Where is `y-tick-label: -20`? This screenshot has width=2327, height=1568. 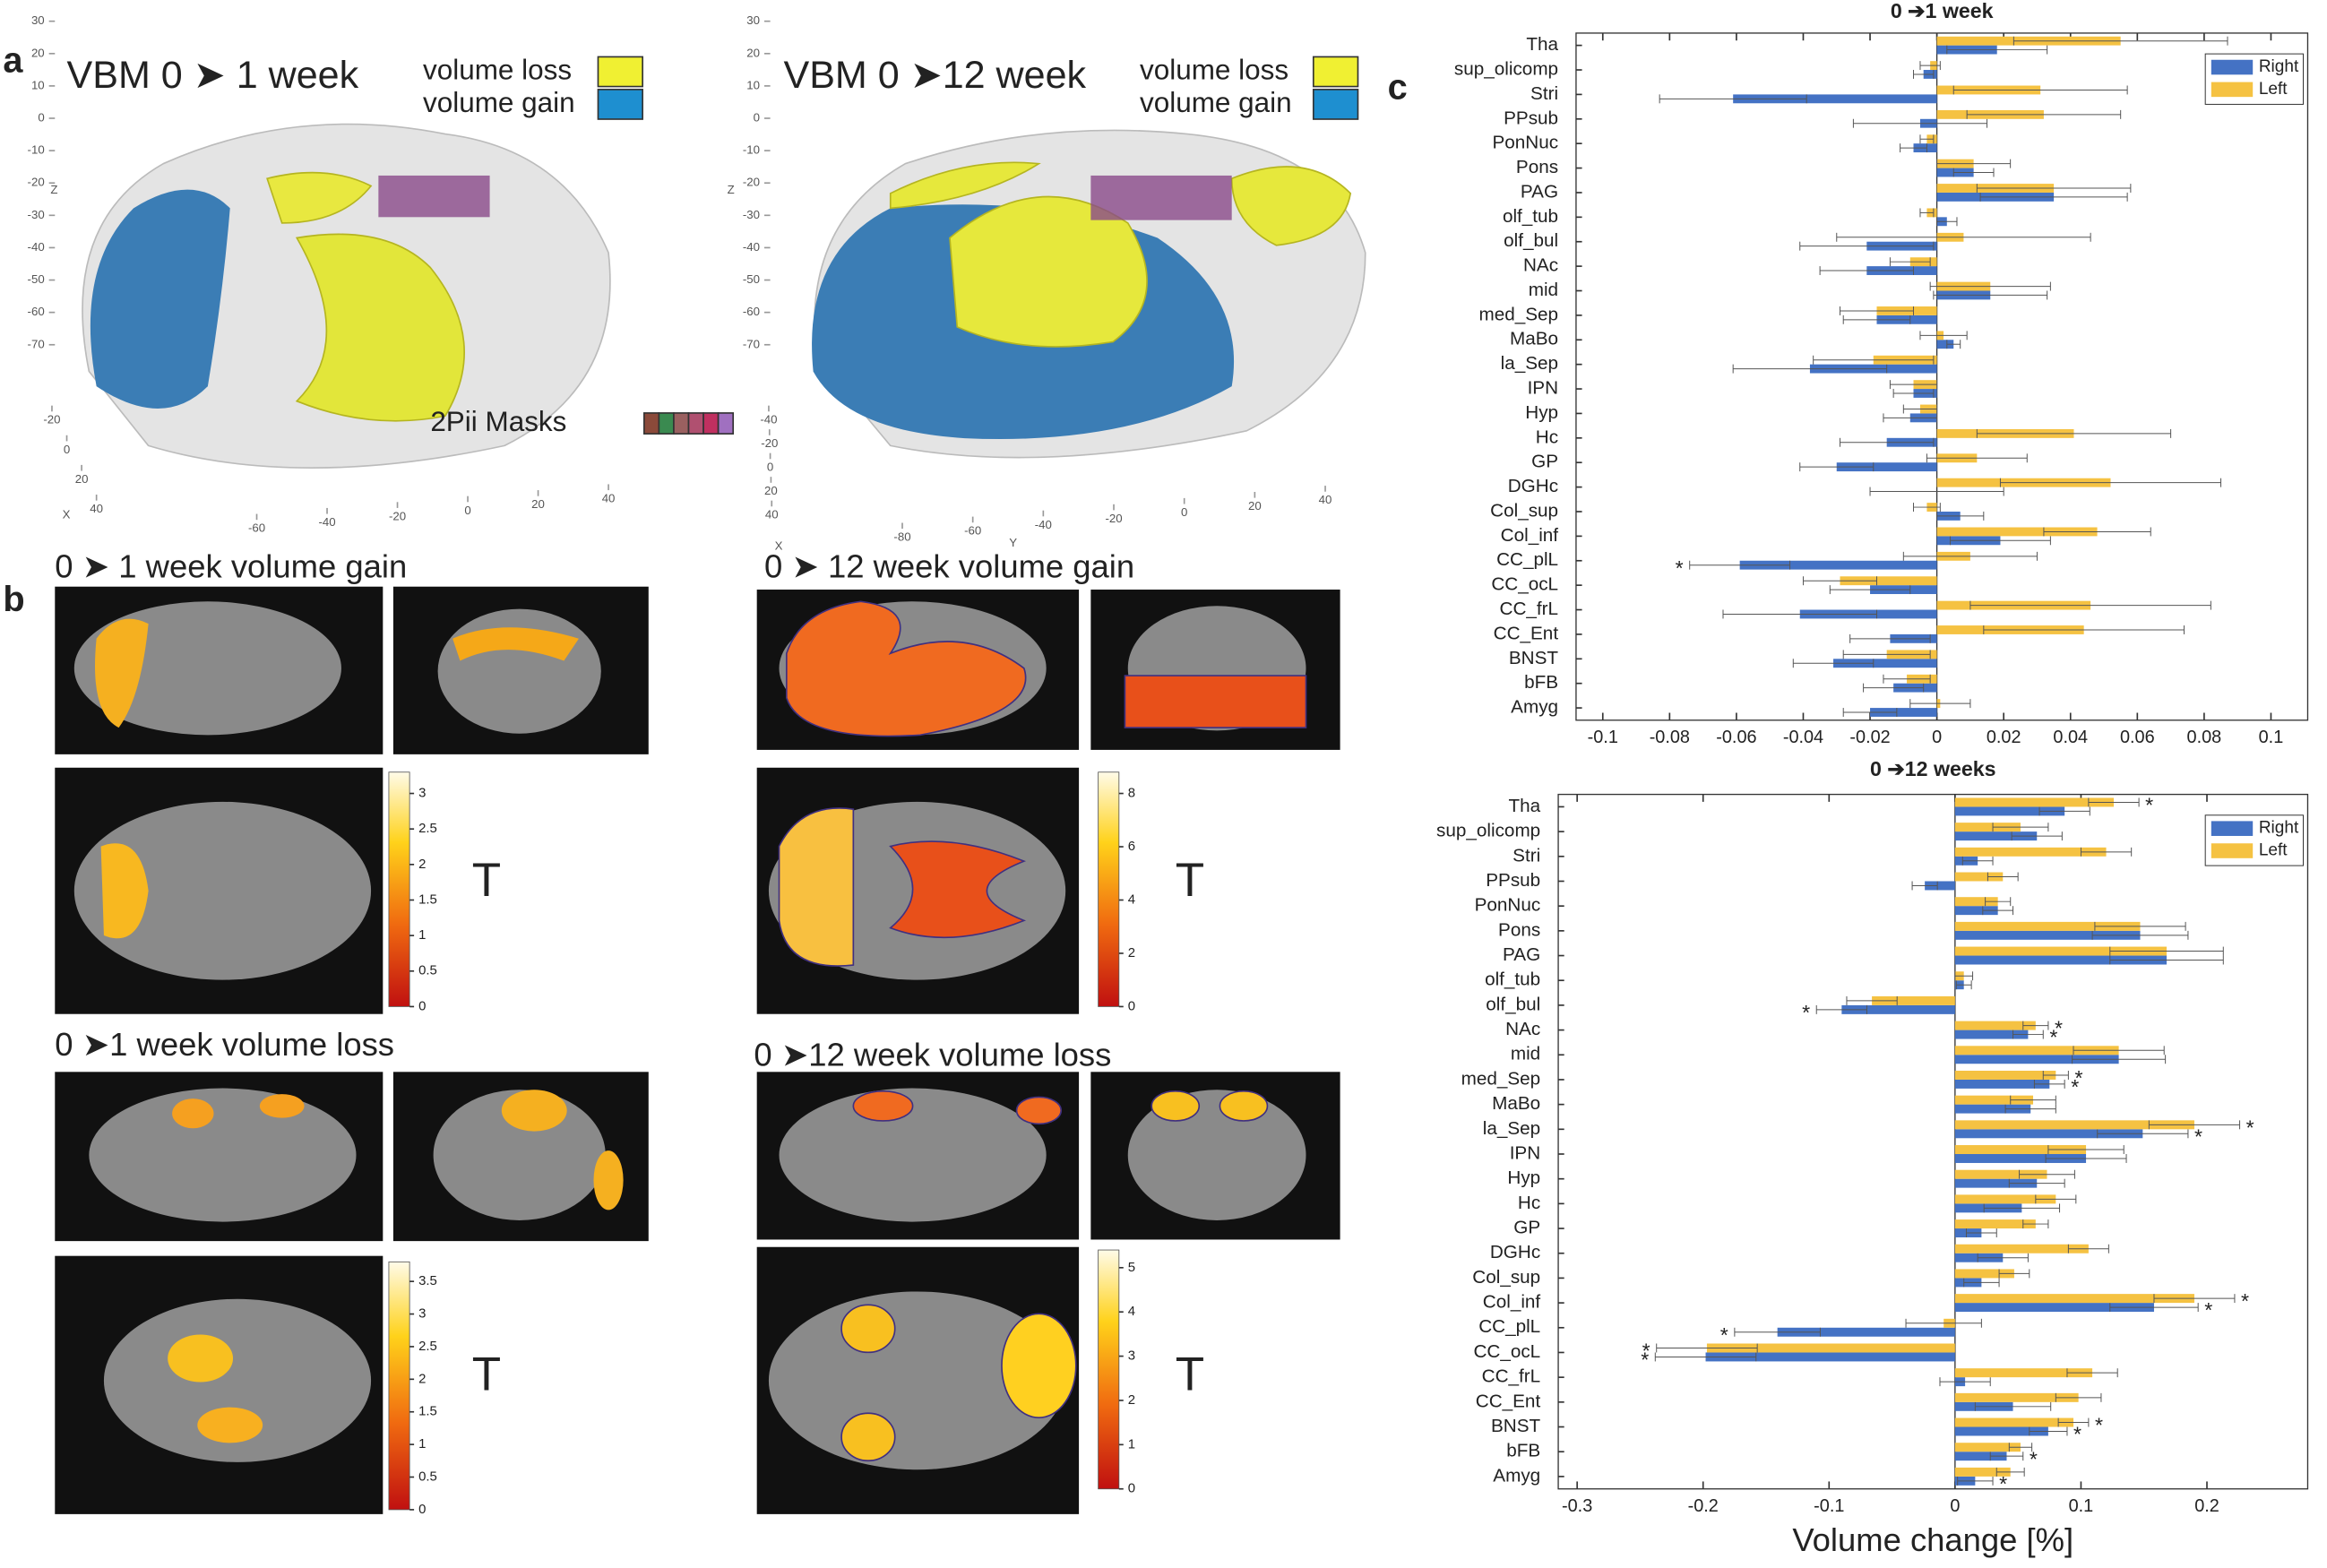 y-tick-label: -20 is located at coordinates (1113, 519).